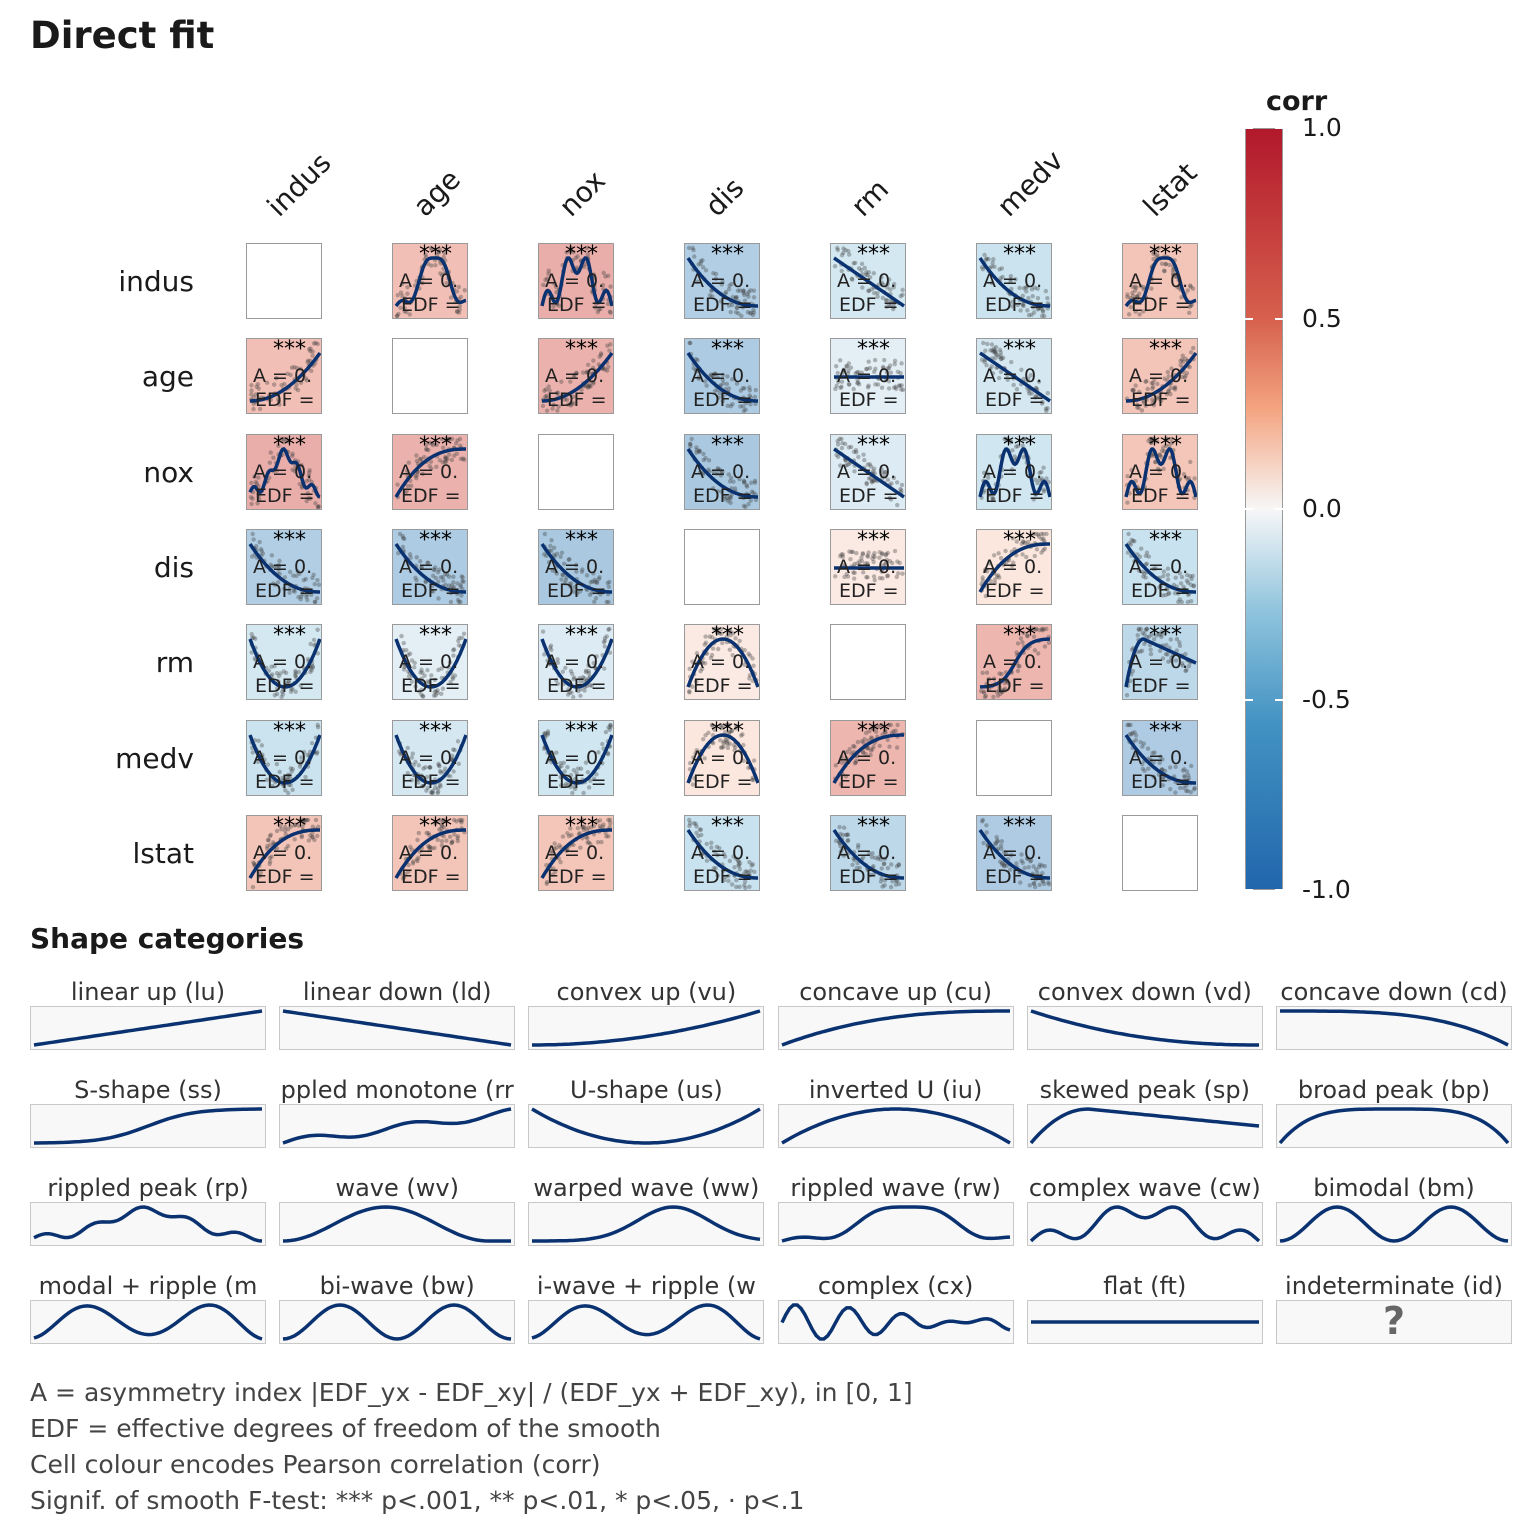 This screenshot has width=1540, height=1540. What do you see at coordinates (895, 1286) in the screenshot?
I see `shape-label: complex (cx)` at bounding box center [895, 1286].